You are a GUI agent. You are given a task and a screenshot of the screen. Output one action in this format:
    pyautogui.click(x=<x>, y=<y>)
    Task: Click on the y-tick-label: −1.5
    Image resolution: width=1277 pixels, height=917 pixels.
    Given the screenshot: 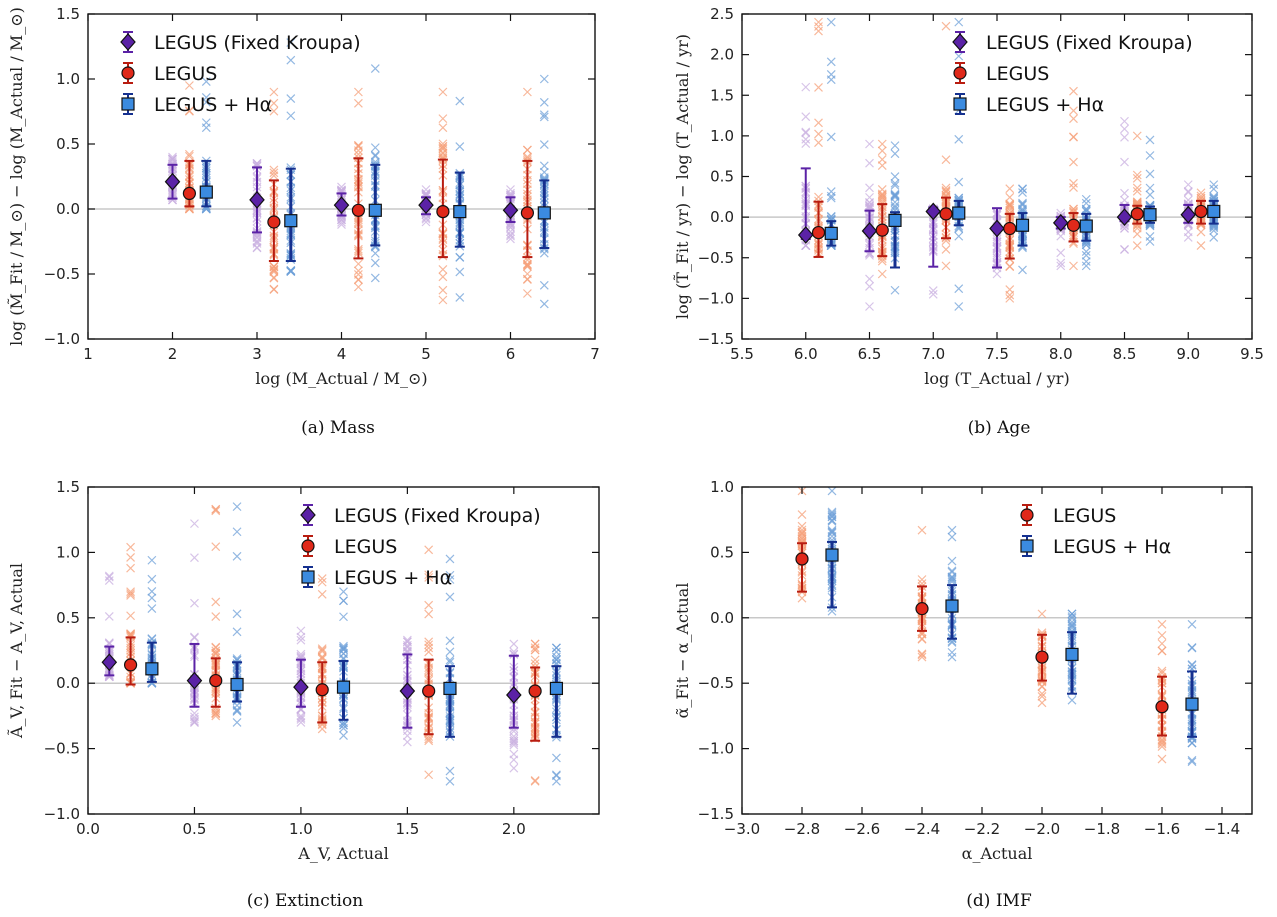 What is the action you would take?
    pyautogui.click(x=716, y=814)
    